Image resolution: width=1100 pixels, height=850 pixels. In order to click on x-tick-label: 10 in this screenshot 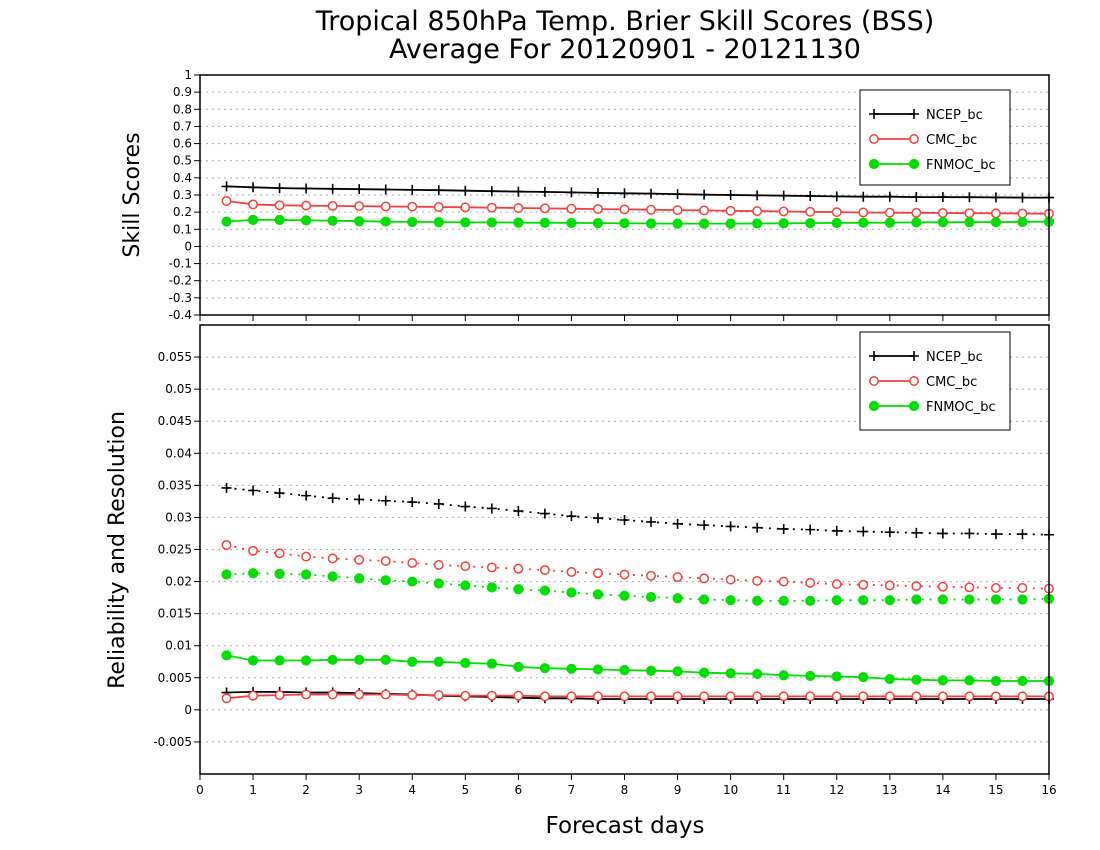, I will do `click(730, 790)`.